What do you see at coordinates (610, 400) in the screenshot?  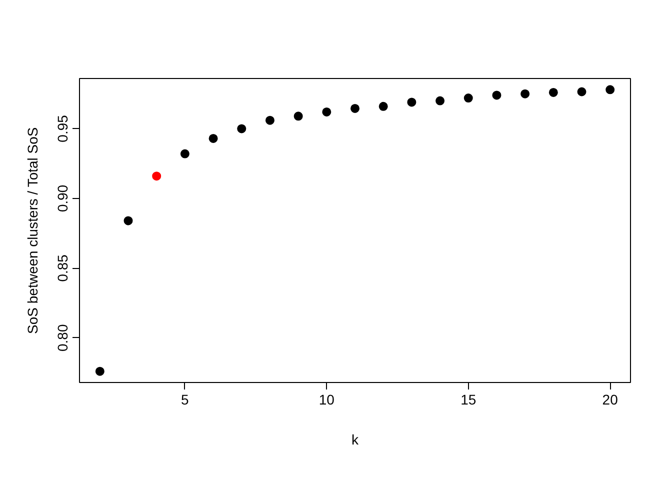 I see `x-tick-label: 20` at bounding box center [610, 400].